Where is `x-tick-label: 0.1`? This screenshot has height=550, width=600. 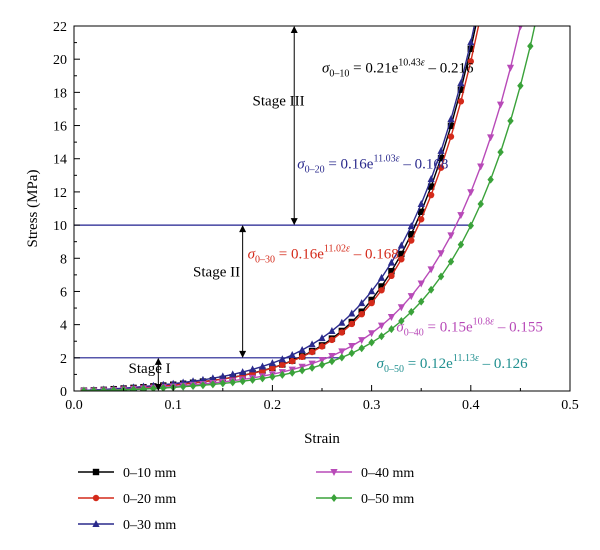 x-tick-label: 0.1 is located at coordinates (173, 405).